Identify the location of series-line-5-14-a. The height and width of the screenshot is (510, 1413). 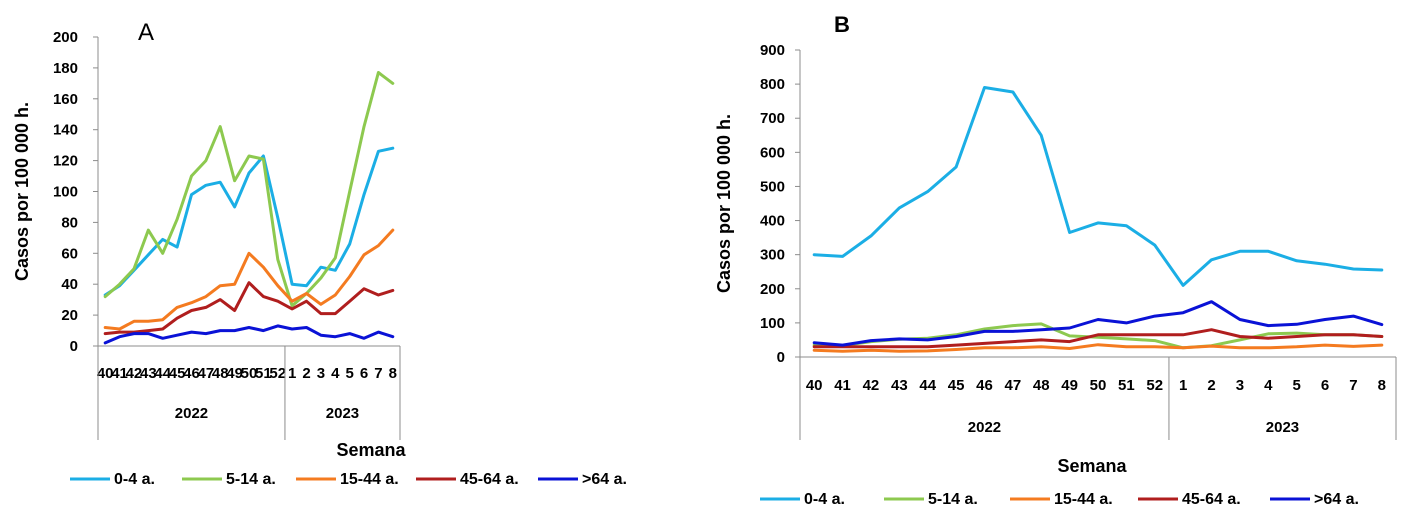
(249, 189).